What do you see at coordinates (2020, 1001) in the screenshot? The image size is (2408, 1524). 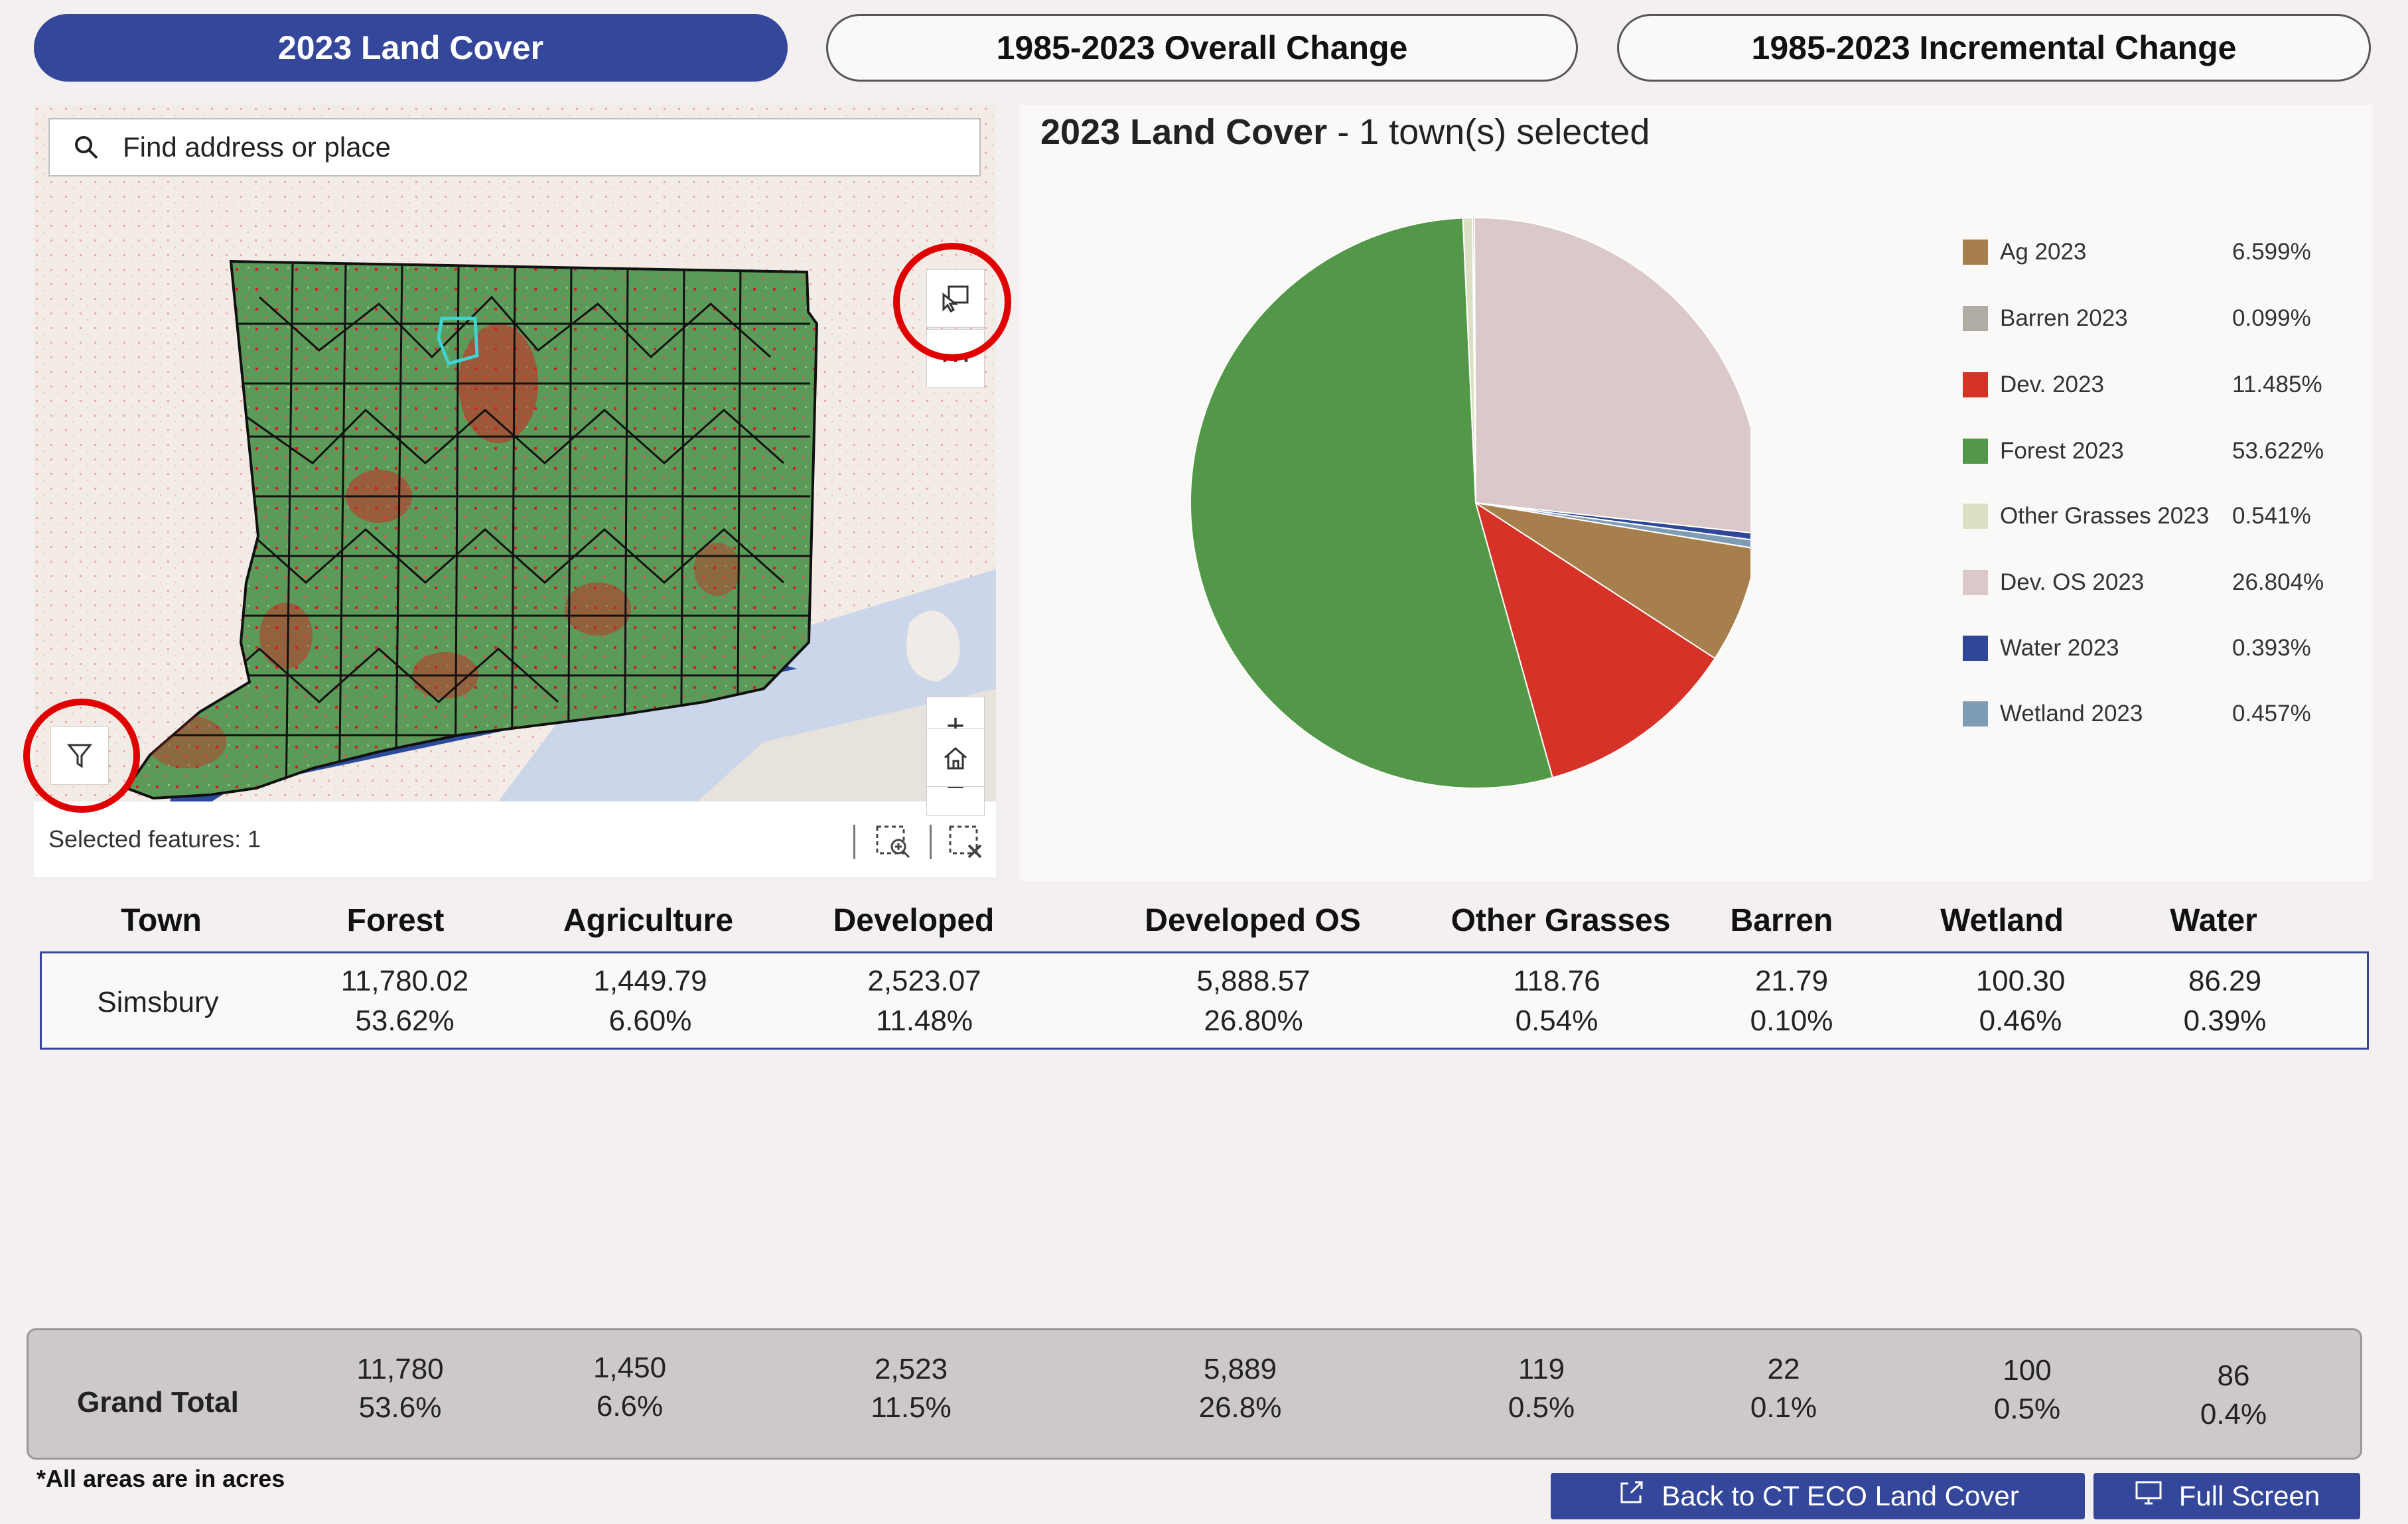 I see `cell-wetland: 100.30 0.46%` at bounding box center [2020, 1001].